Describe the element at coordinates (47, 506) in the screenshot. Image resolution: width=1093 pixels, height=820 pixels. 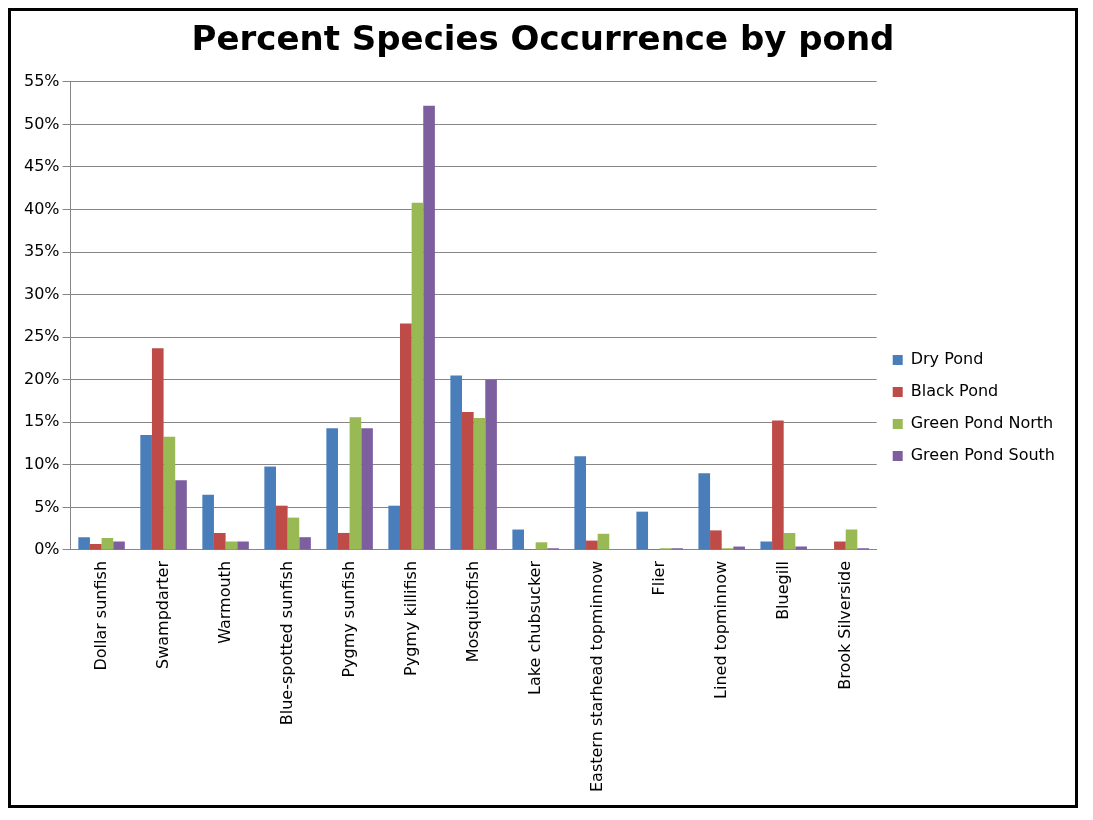
I see `y-tick-label: 5%` at that location.